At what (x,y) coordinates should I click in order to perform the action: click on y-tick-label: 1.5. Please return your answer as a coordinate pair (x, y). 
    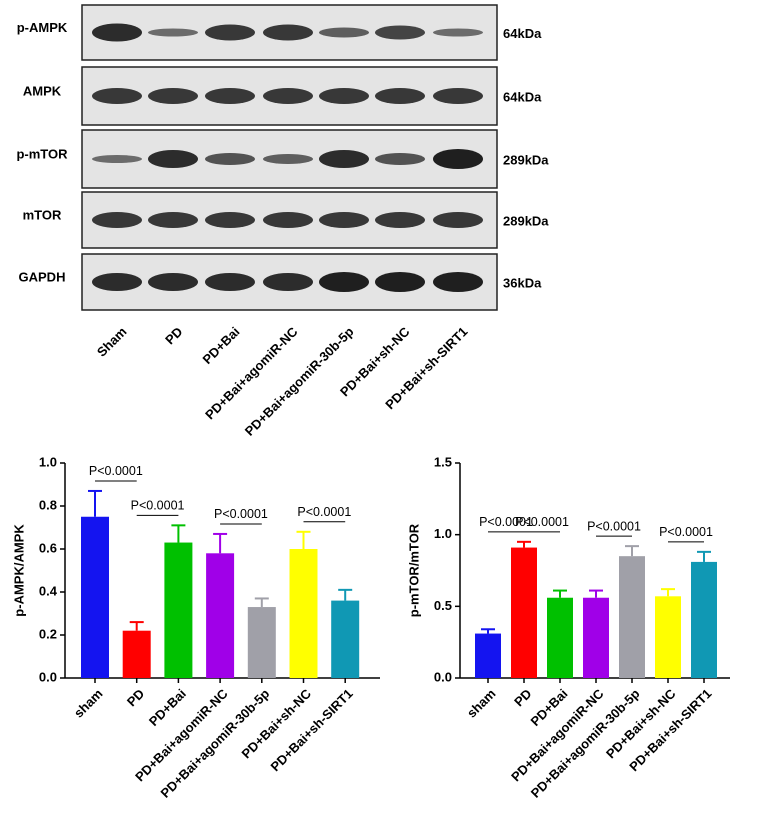
    Looking at the image, I should click on (443, 461).